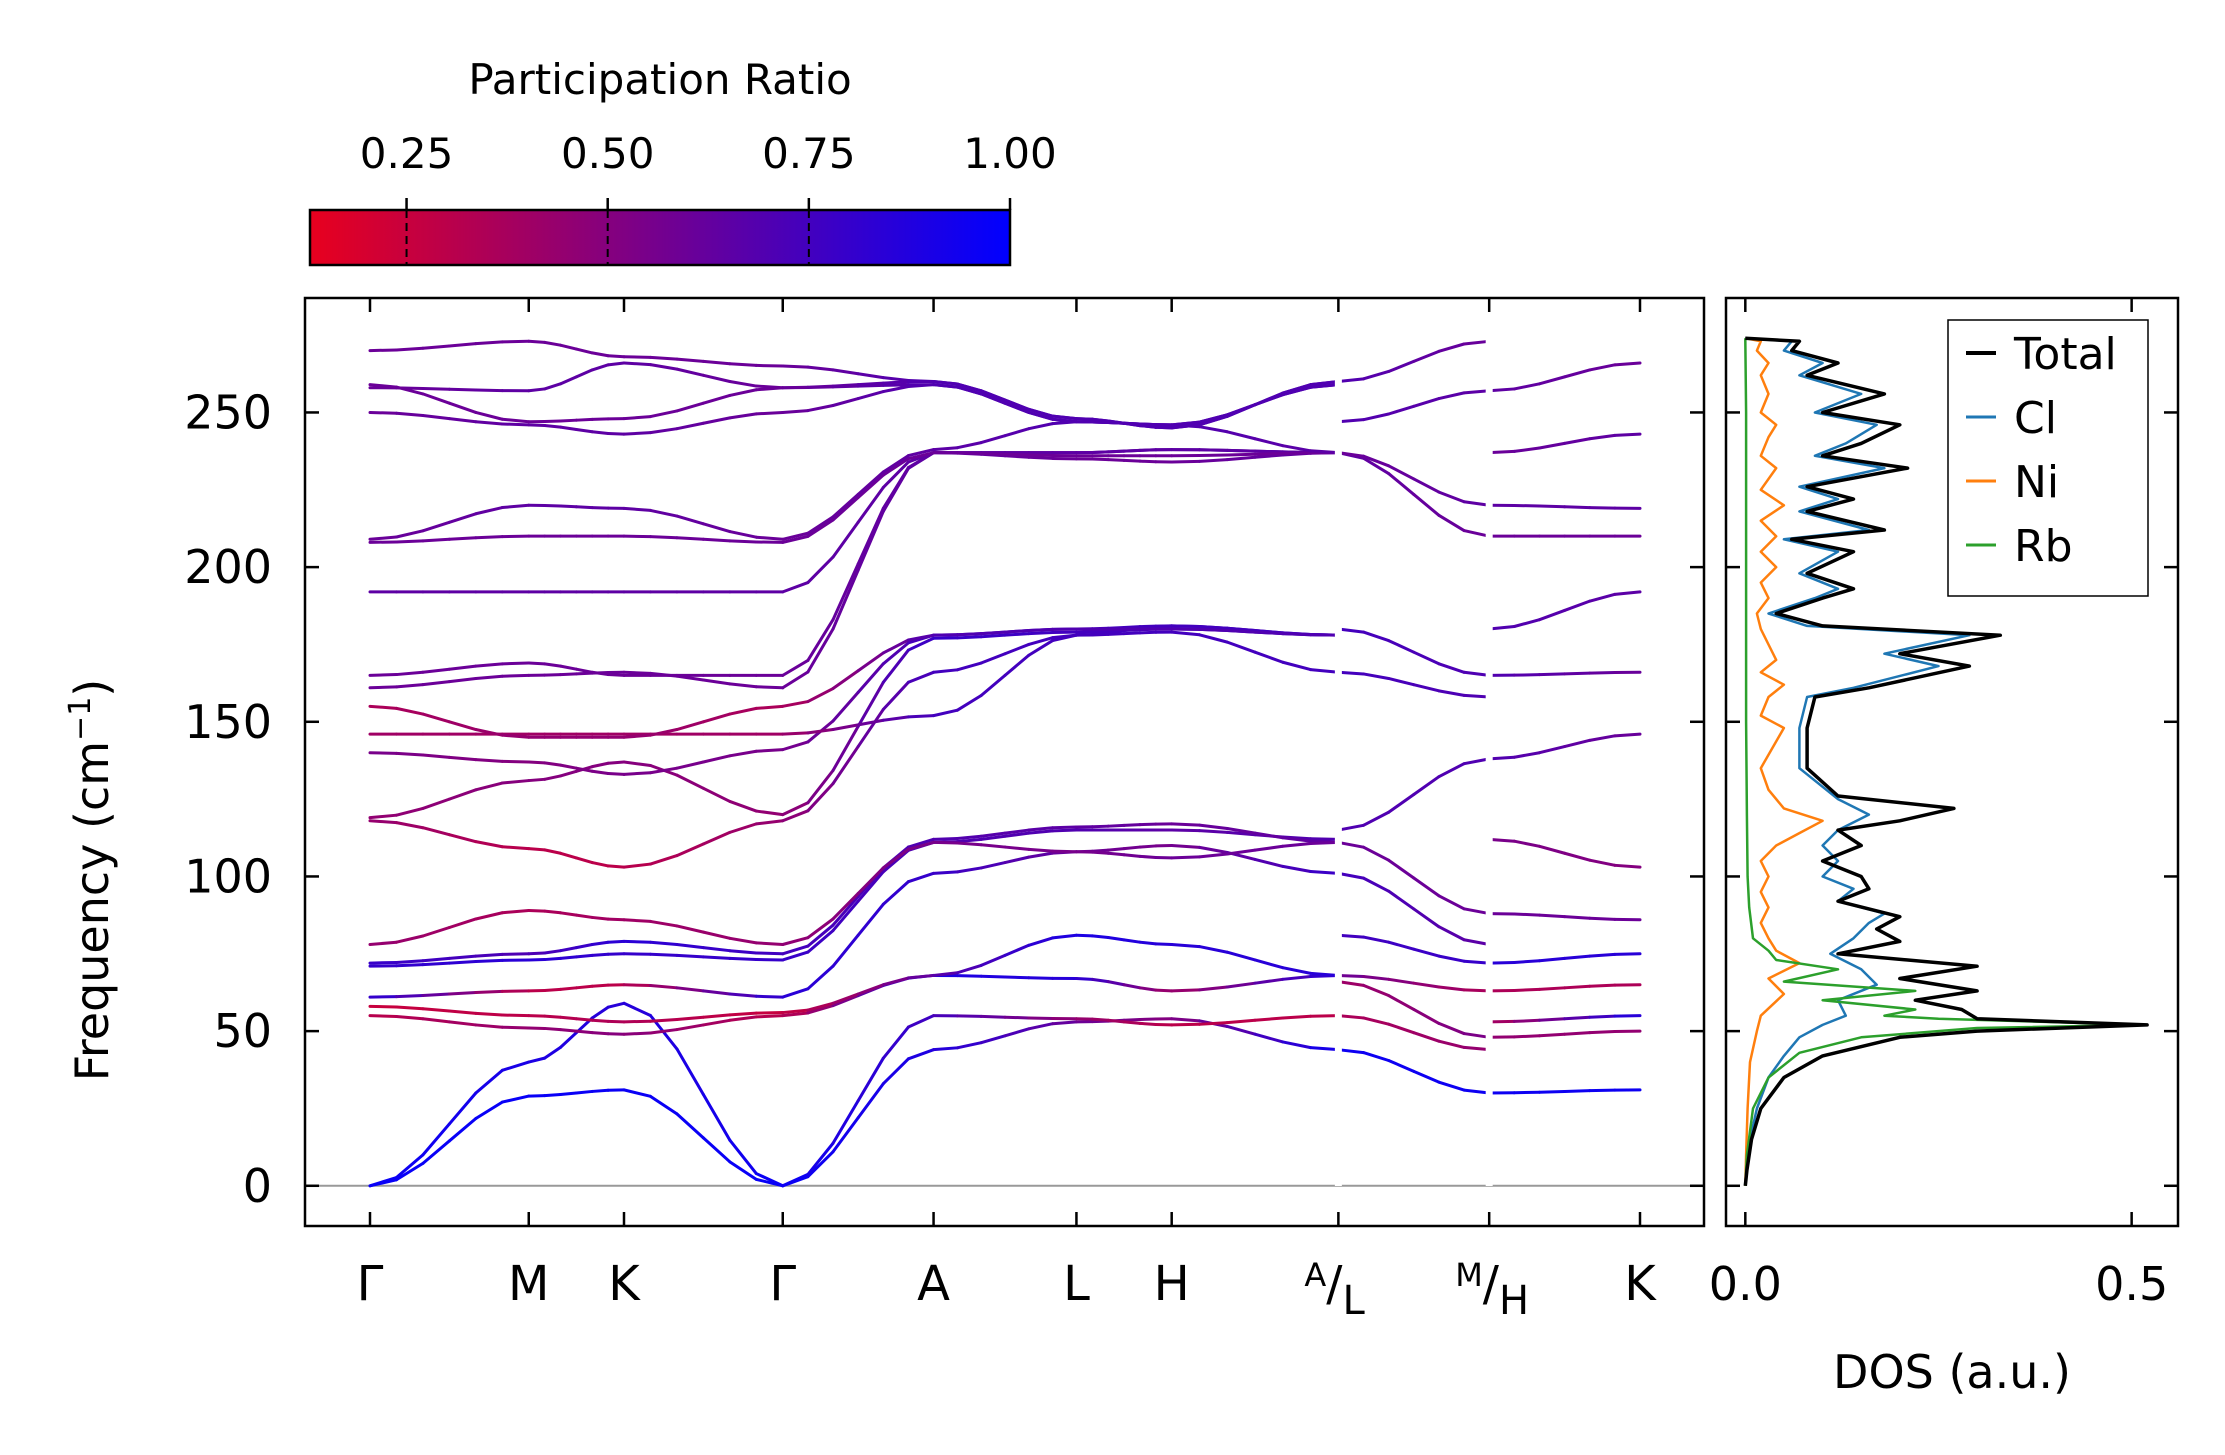 Image resolution: width=2225 pixels, height=1455 pixels. Describe the element at coordinates (933, 1284) in the screenshot. I see `x-tick-label: A` at that location.